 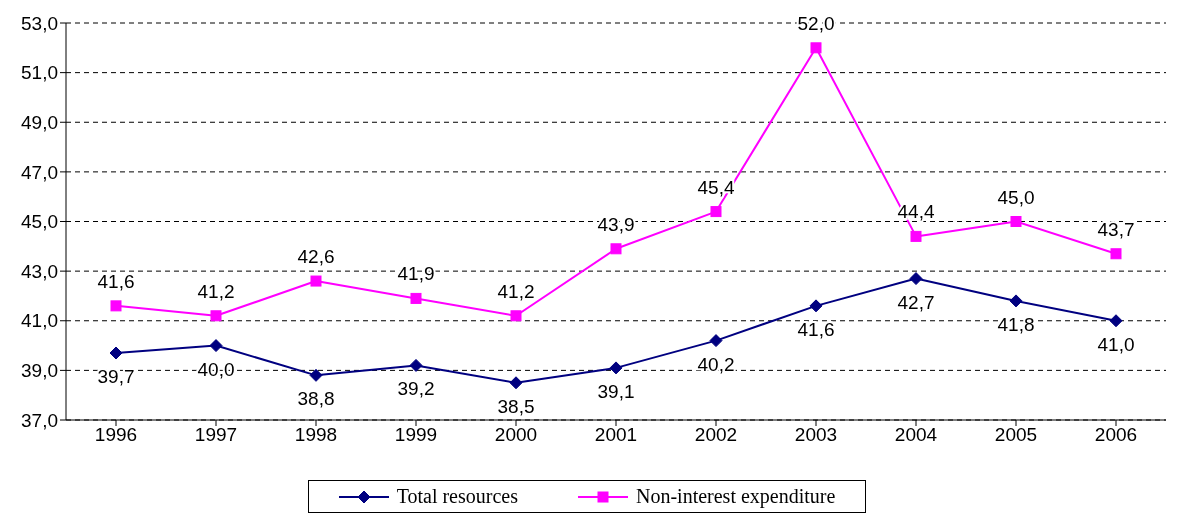 What do you see at coordinates (316, 399) in the screenshot?
I see `data-label: 38,8` at bounding box center [316, 399].